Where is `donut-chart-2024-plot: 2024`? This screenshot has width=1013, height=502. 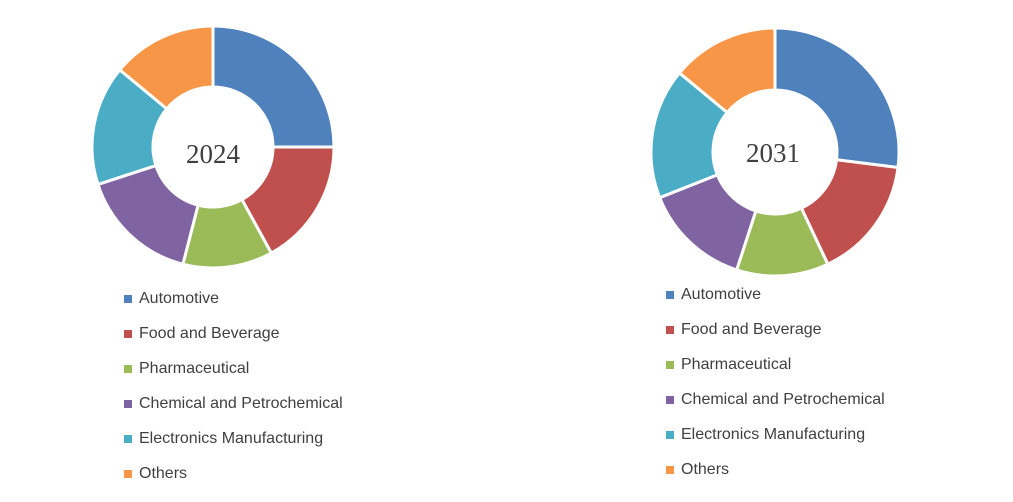
donut-chart-2024-plot: 2024 is located at coordinates (213, 147).